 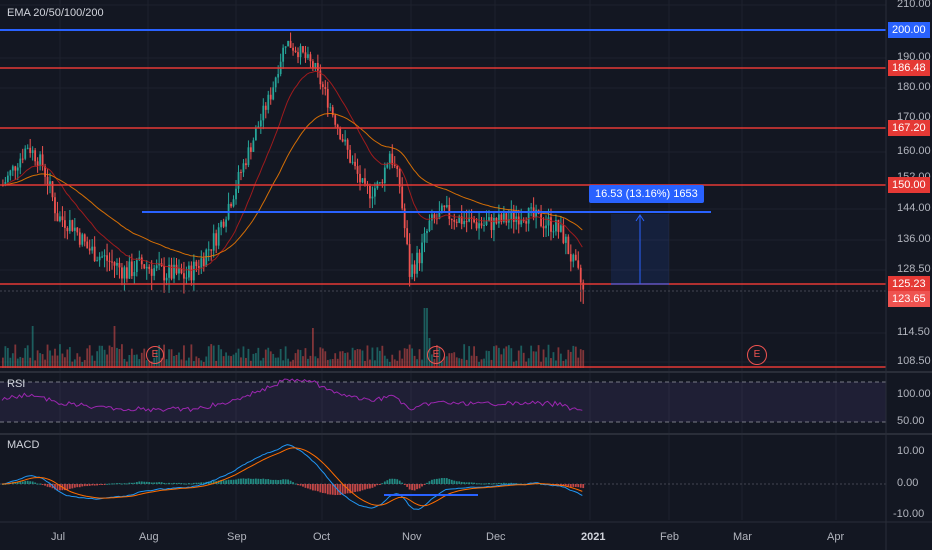 What do you see at coordinates (16, 384) in the screenshot?
I see `rsi-title: RSI` at bounding box center [16, 384].